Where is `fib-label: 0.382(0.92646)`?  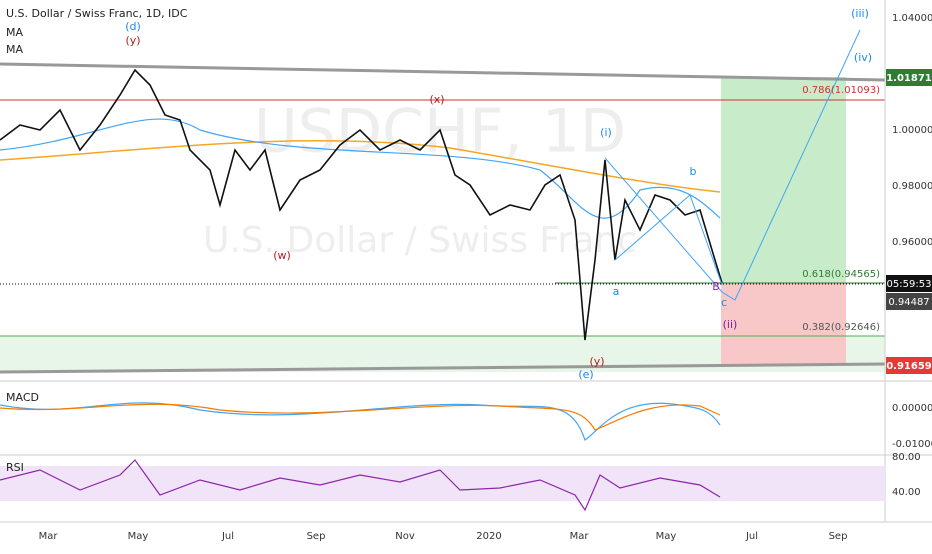
fib-label: 0.382(0.92646) is located at coordinates (841, 327).